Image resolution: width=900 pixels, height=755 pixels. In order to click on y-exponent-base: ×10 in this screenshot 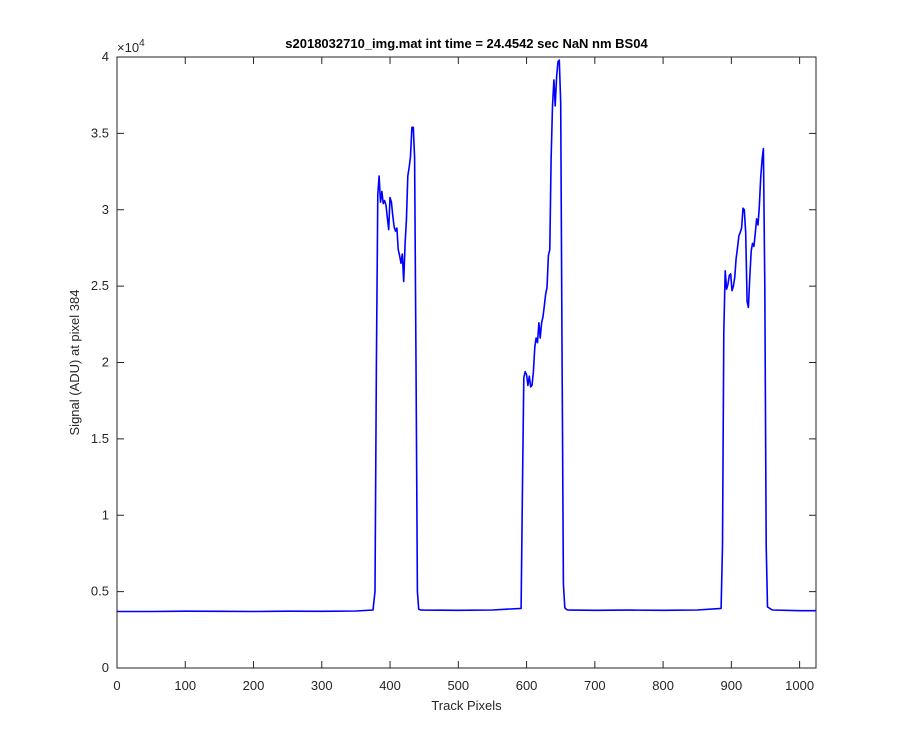, I will do `click(128, 47)`.